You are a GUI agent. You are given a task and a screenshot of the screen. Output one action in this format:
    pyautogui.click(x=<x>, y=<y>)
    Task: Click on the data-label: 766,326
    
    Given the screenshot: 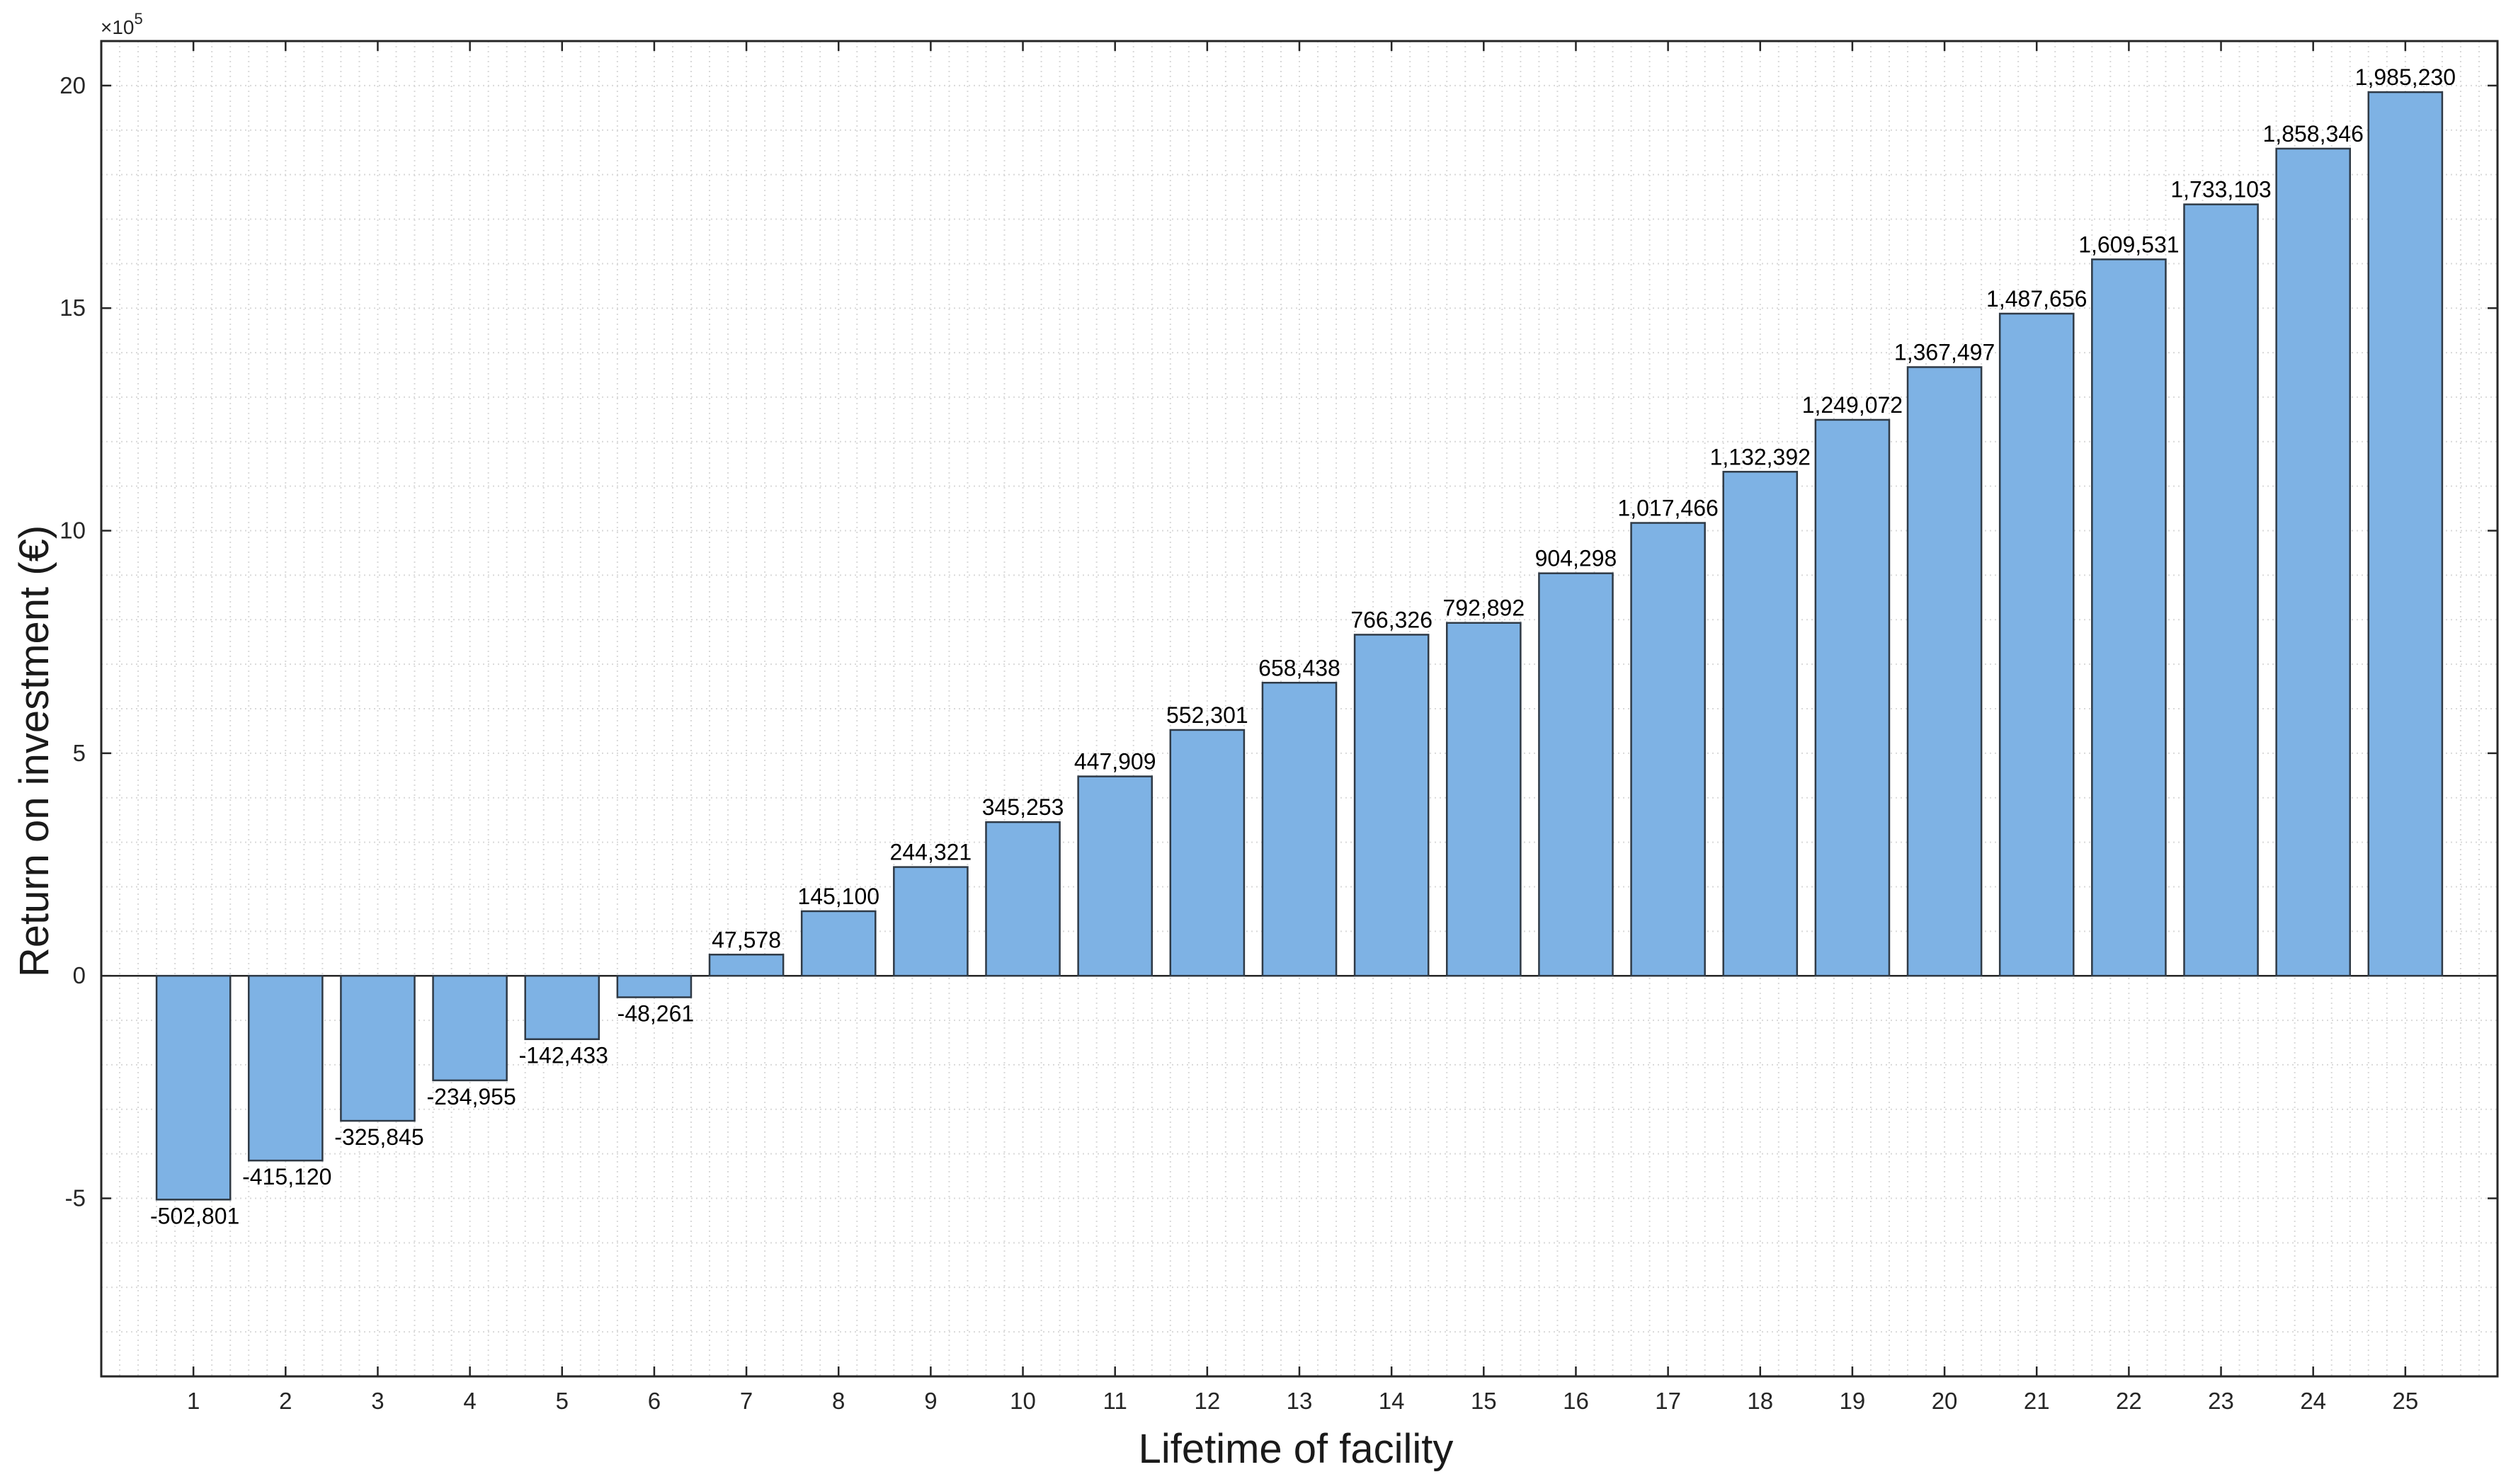 What is the action you would take?
    pyautogui.click(x=1392, y=619)
    